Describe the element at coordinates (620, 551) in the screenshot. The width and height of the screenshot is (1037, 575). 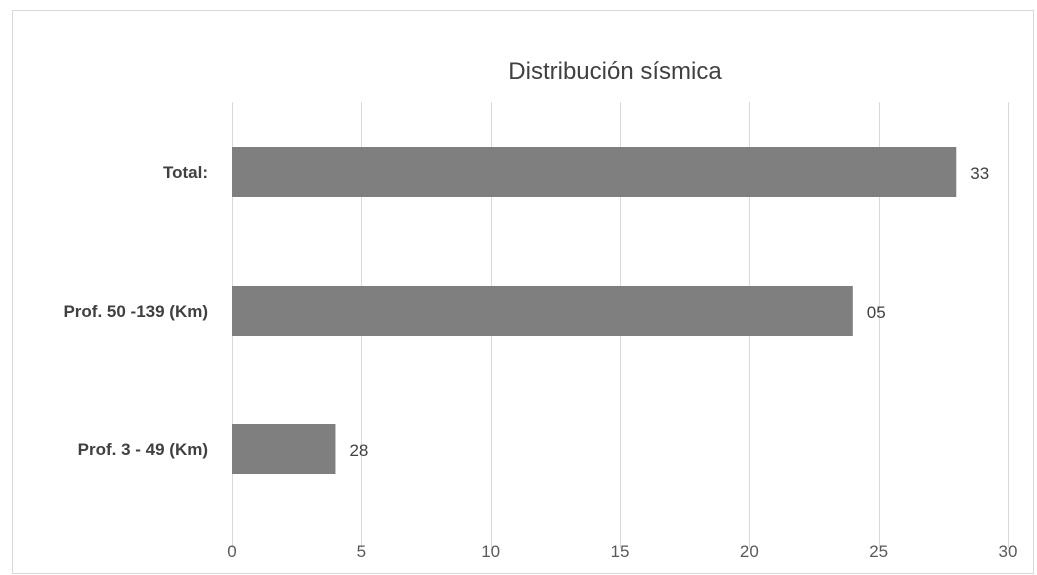
I see `x-tick-label: 15` at that location.